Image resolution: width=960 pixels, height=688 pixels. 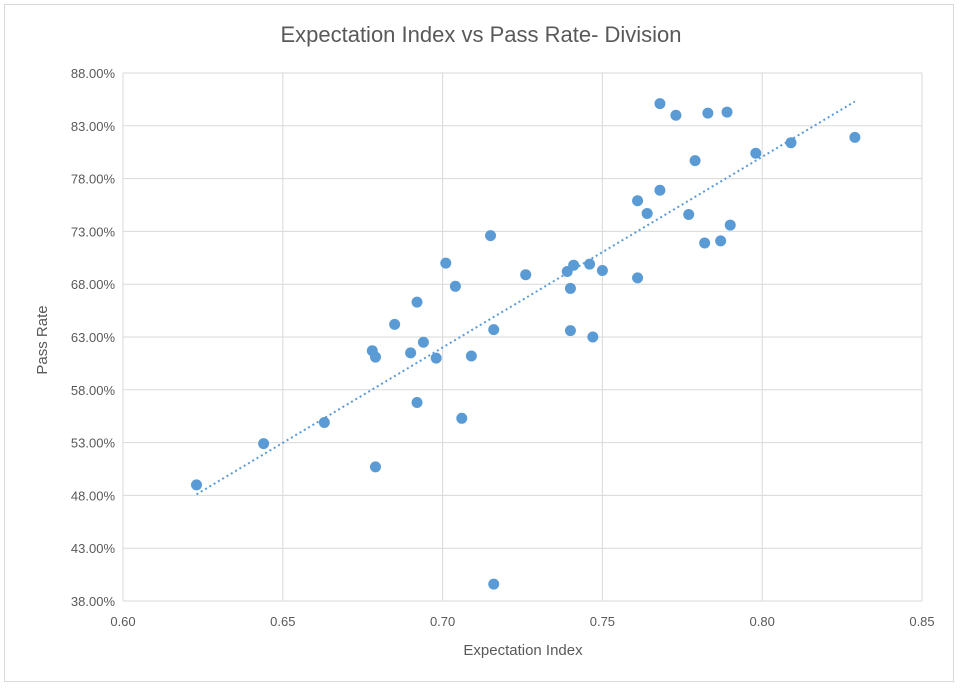 I want to click on x-tick-label: 0.75, so click(x=602, y=621).